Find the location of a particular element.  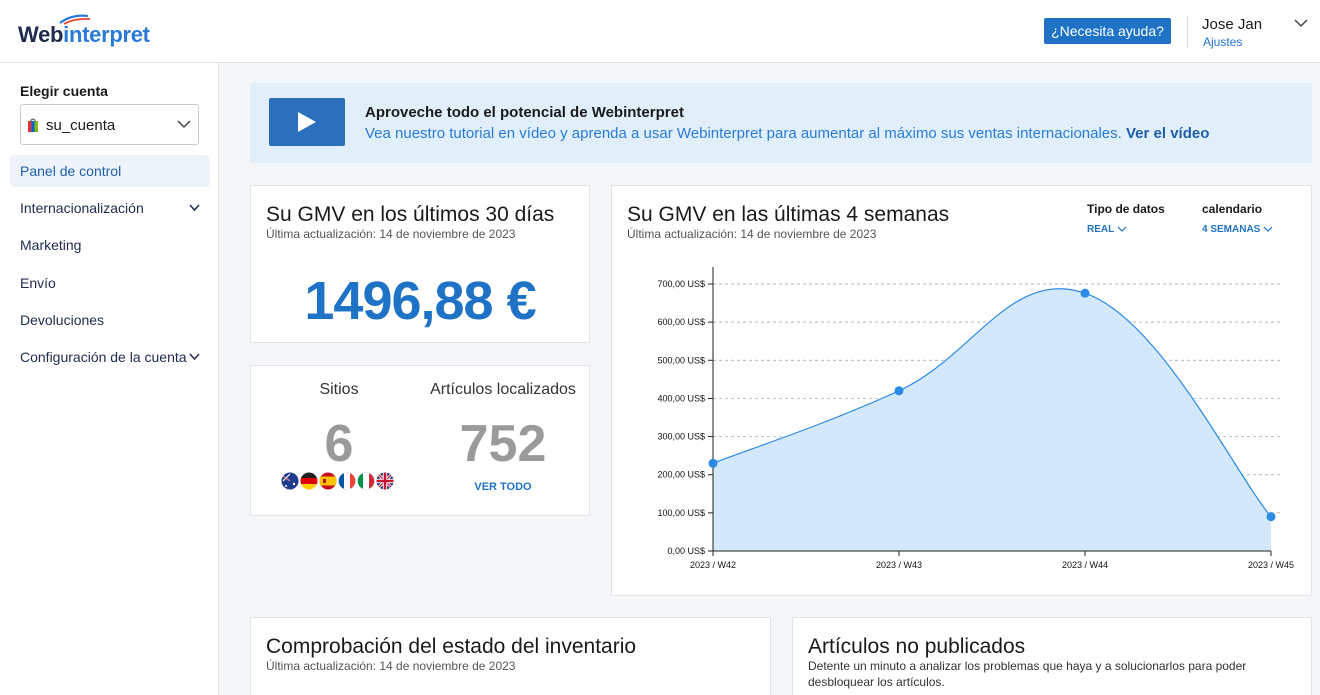

data-type-select: REAL is located at coordinates (1107, 229).